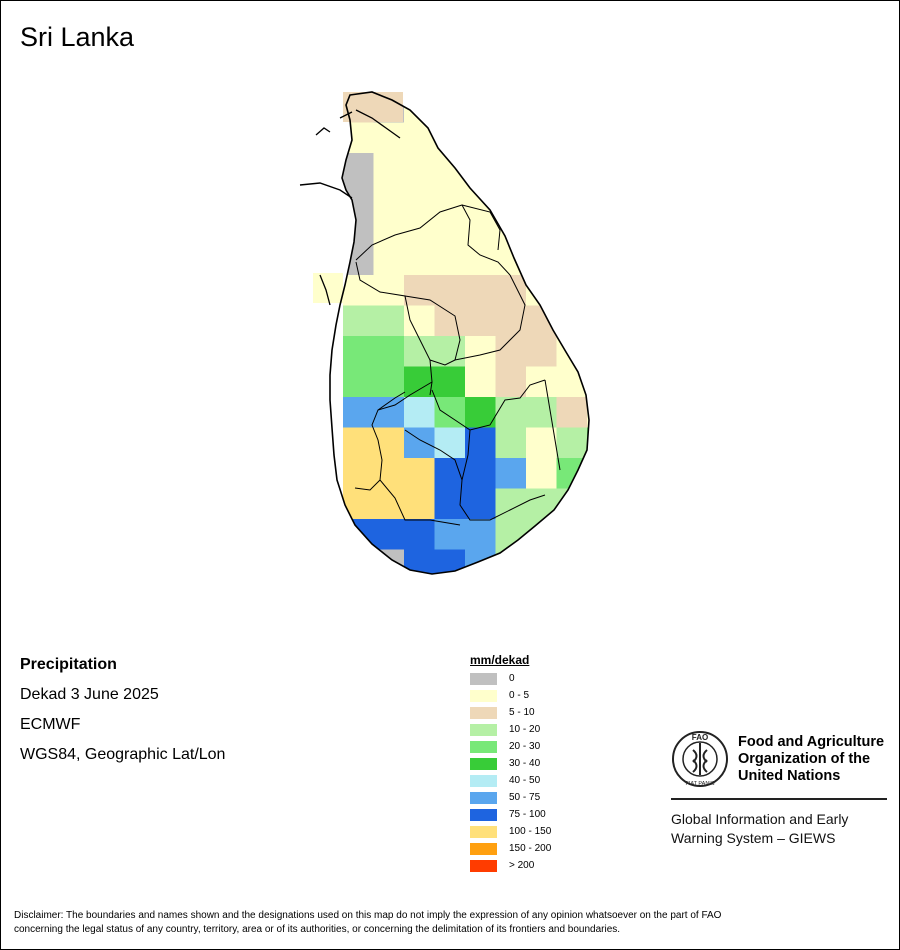 This screenshot has width=900, height=950. I want to click on legend-item: 150 - 200, so click(510, 848).